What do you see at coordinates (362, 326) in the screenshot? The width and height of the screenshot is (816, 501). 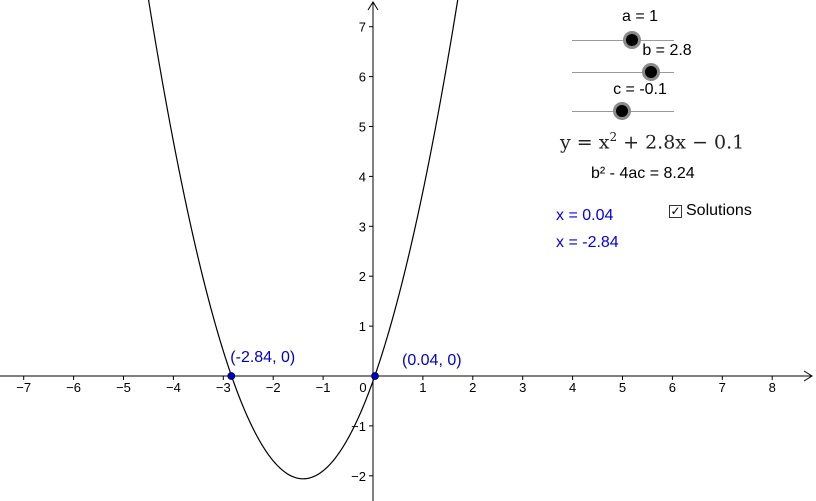 I see `y-tick-label: 1` at bounding box center [362, 326].